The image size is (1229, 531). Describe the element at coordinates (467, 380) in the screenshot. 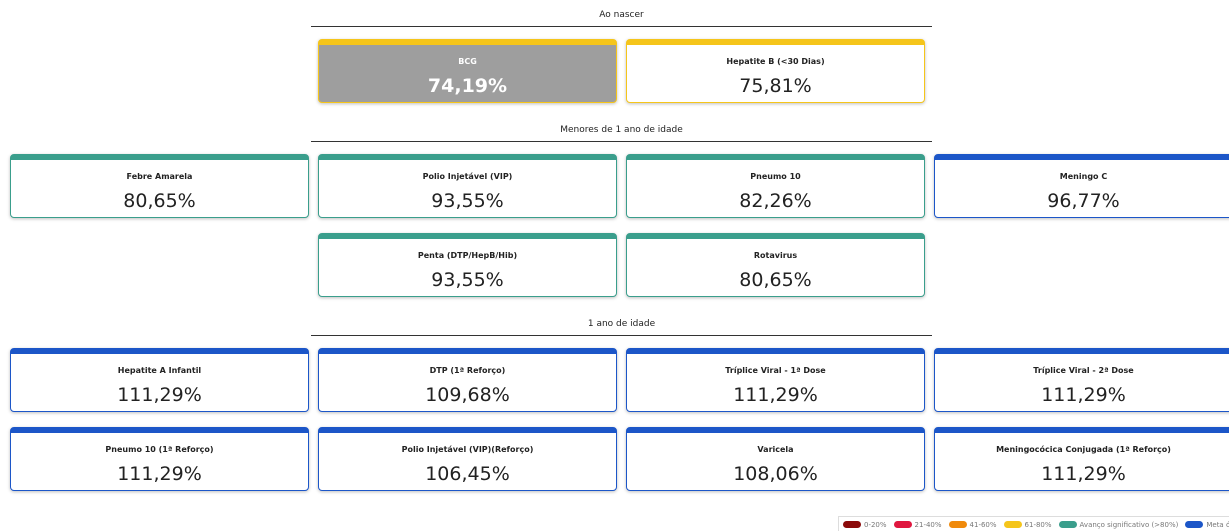

I see `indicator-card: DTP (1ª Reforço) 109,68%` at that location.